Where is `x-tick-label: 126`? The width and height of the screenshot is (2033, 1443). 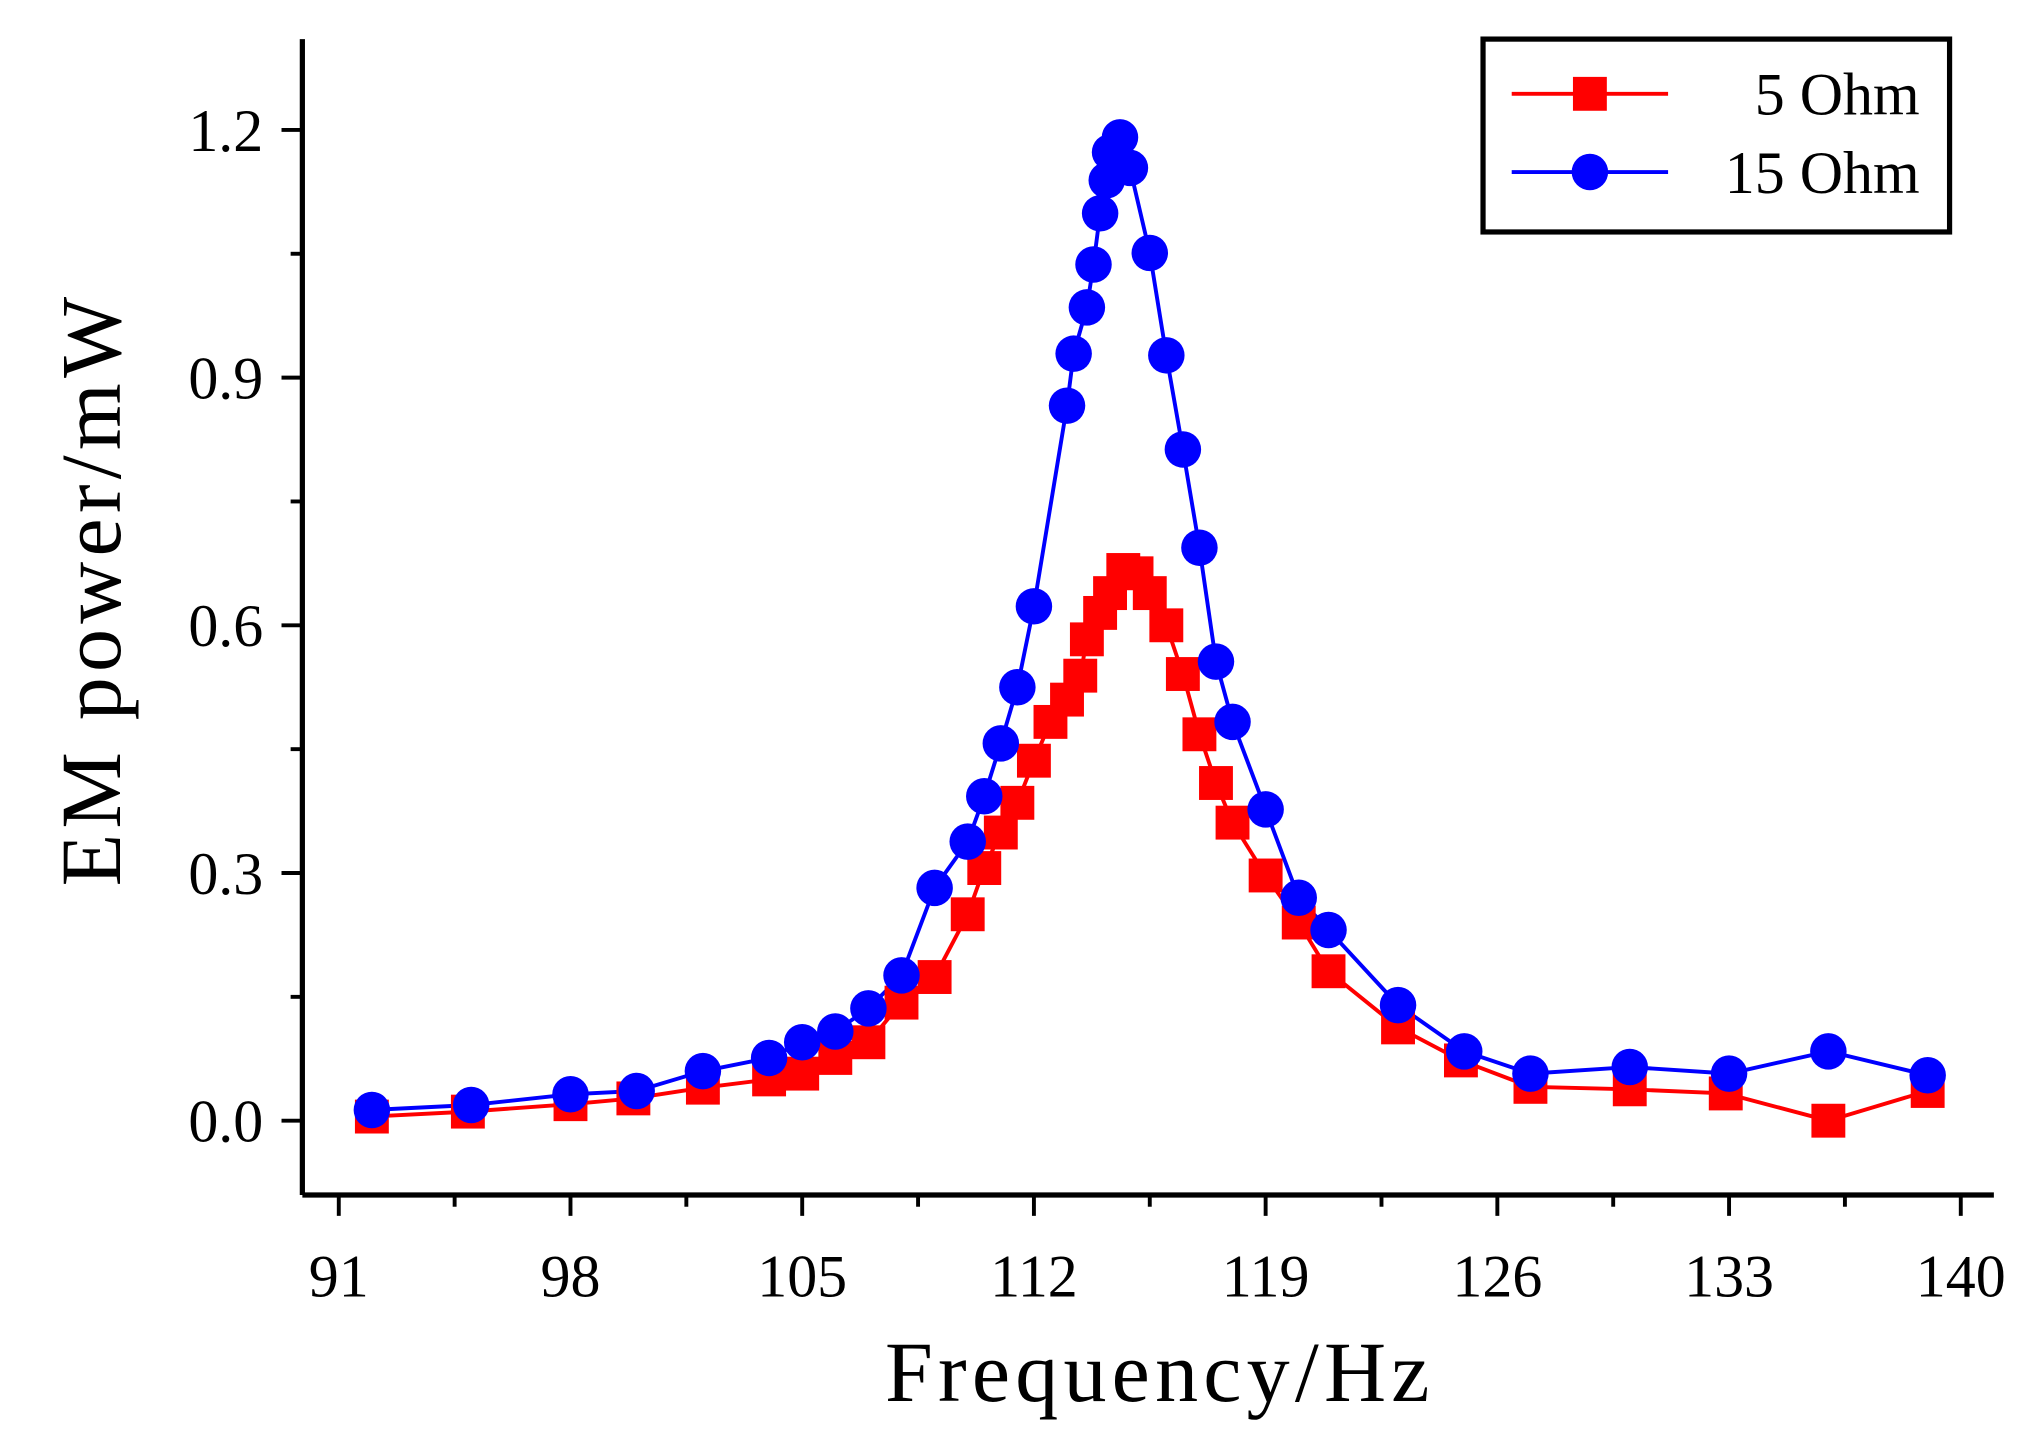
x-tick-label: 126 is located at coordinates (1497, 1277).